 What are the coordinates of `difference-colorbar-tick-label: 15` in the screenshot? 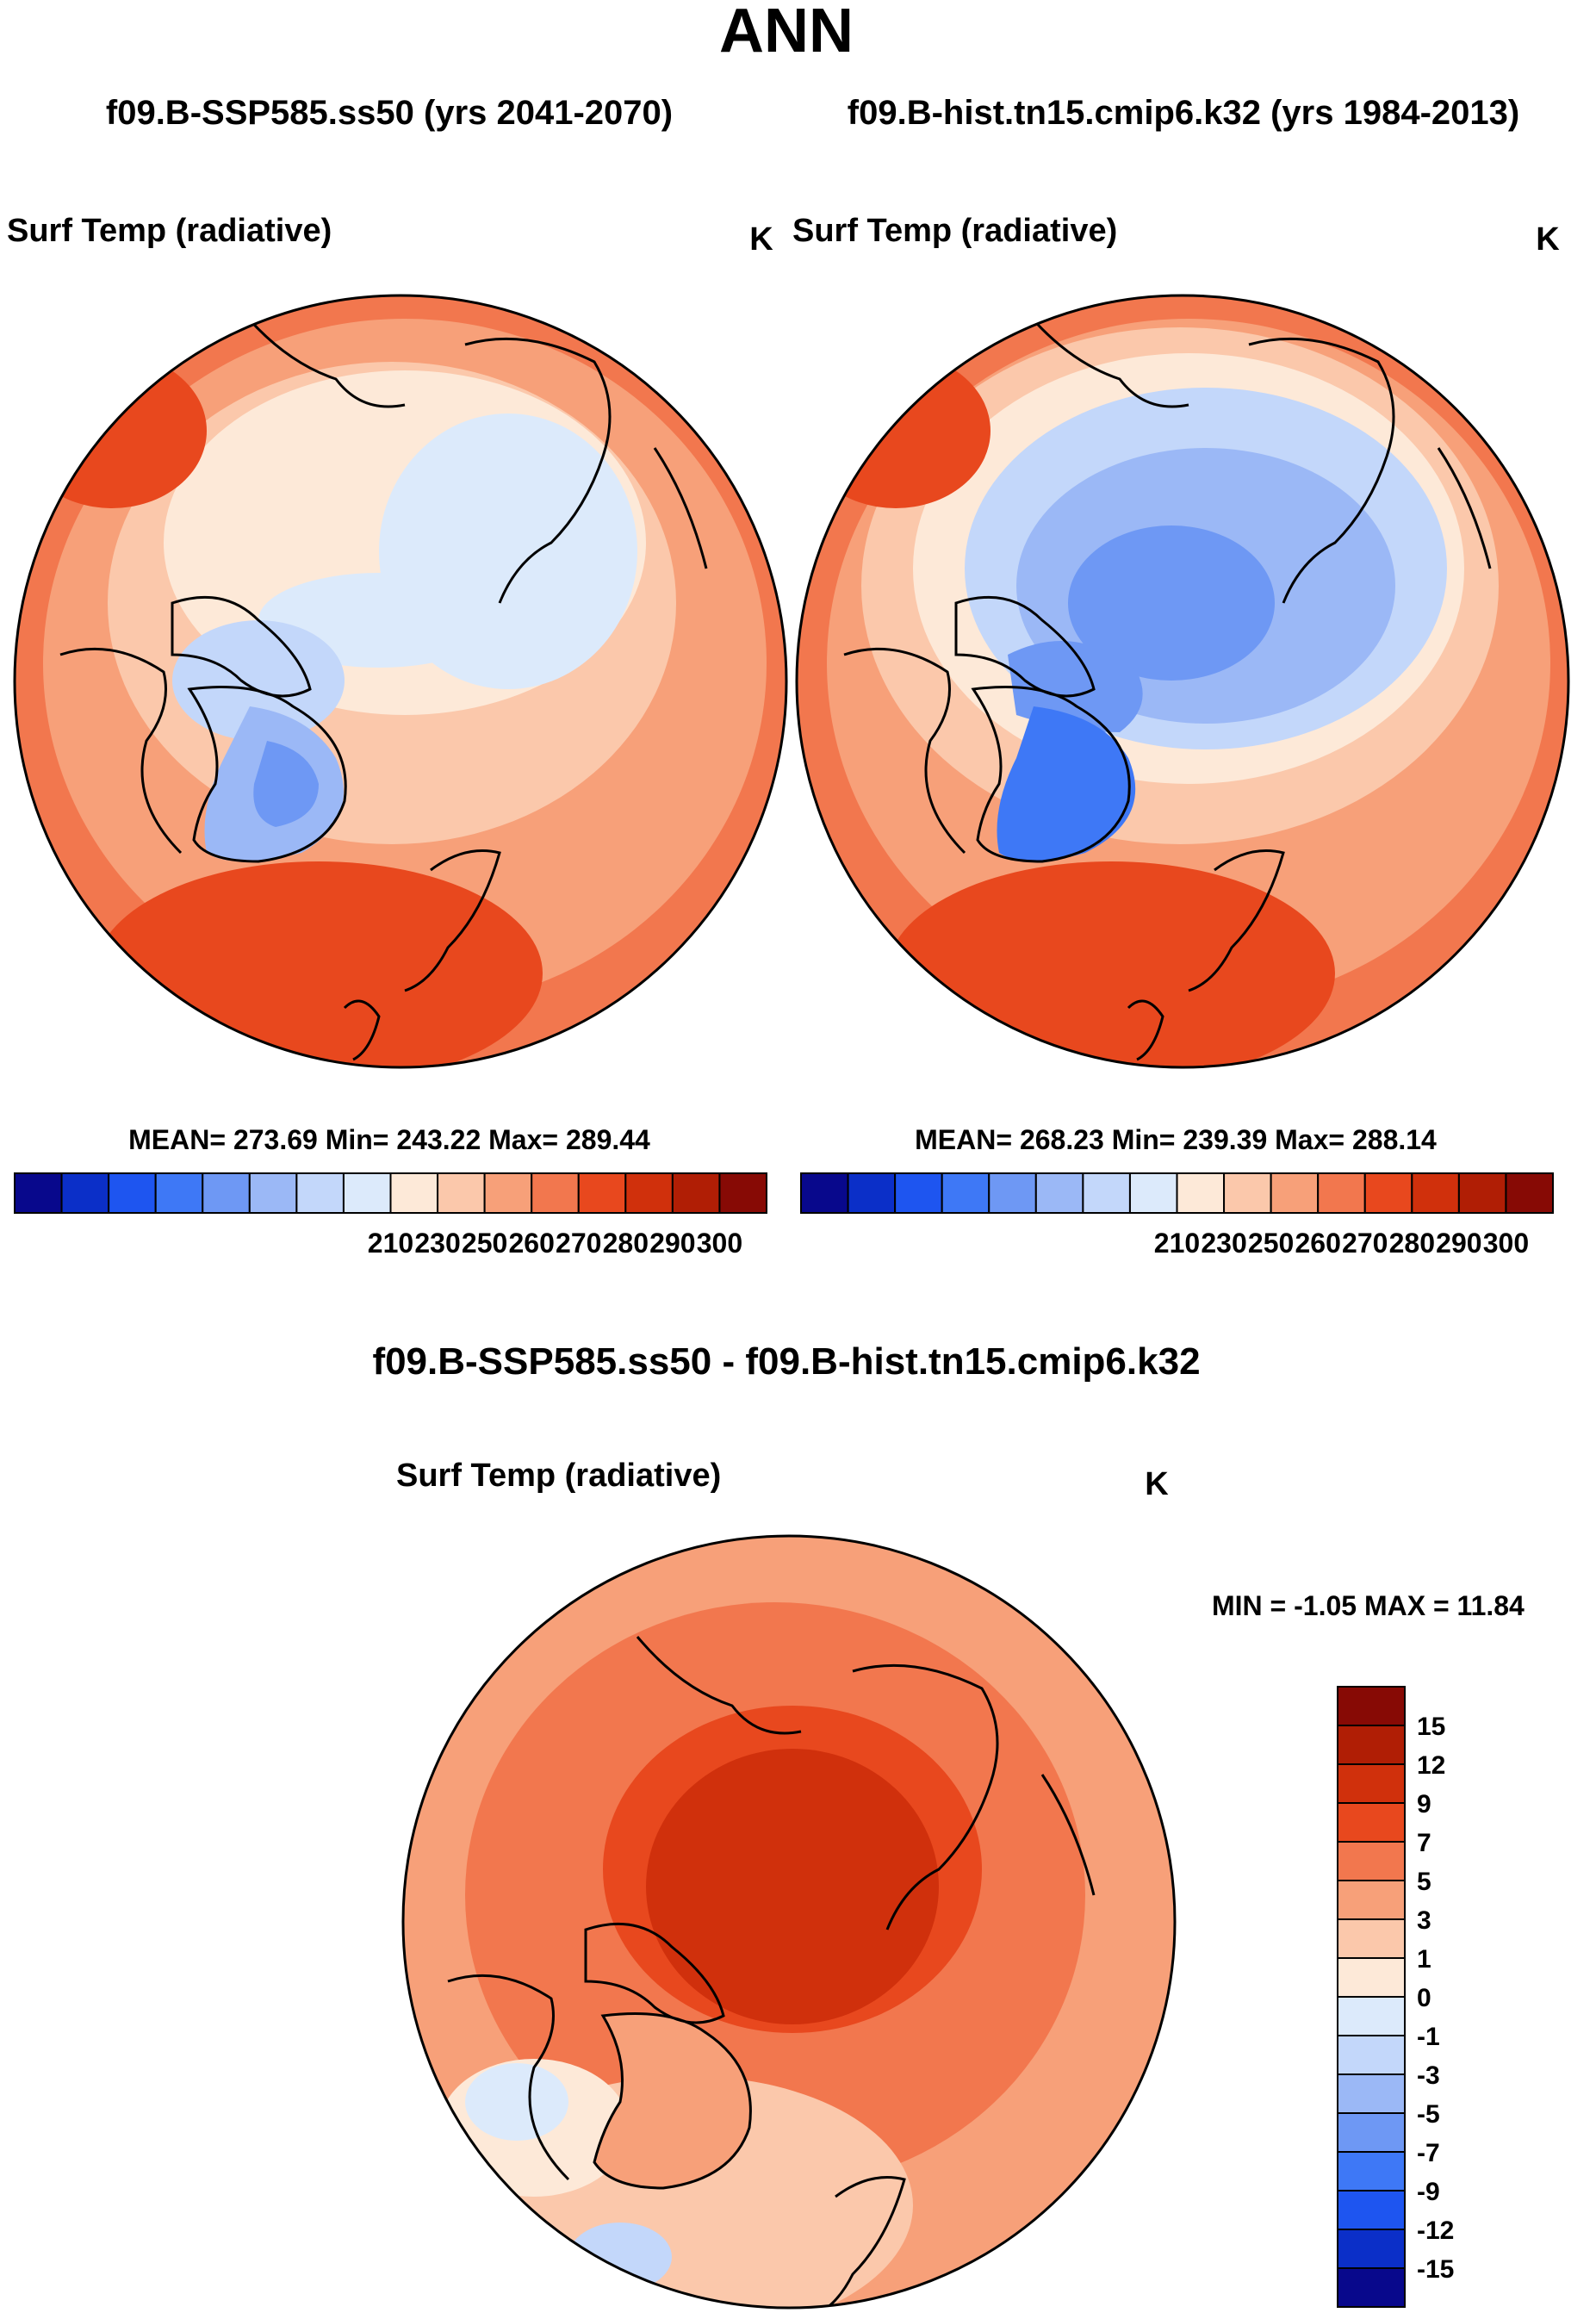 It's located at (1431, 1727).